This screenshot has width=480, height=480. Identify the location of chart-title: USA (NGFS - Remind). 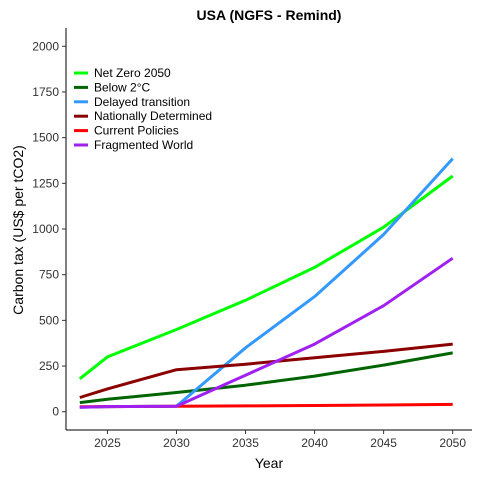
(269, 15).